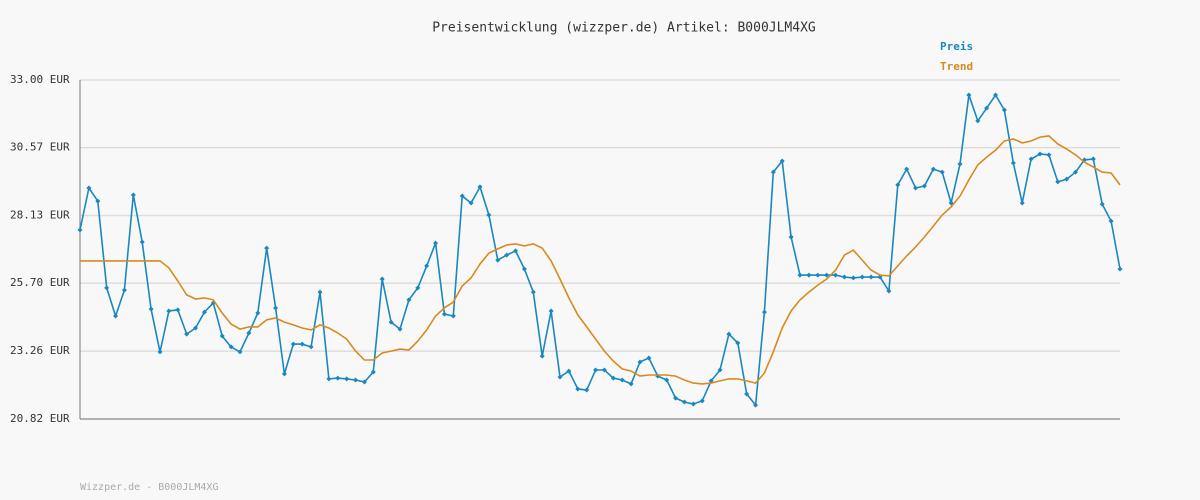  Describe the element at coordinates (40, 282) in the screenshot. I see `y-tick-label: 25.70 EUR` at that location.